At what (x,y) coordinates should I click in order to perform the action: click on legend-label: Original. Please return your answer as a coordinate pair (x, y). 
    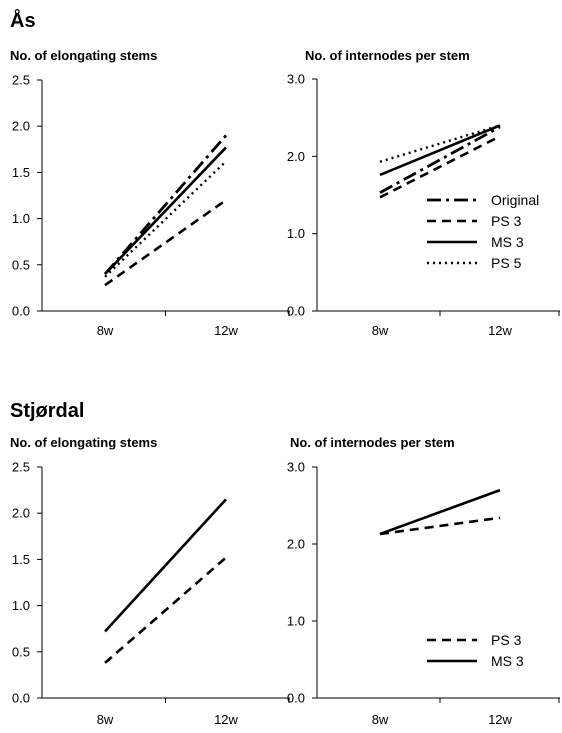
    Looking at the image, I should click on (515, 200).